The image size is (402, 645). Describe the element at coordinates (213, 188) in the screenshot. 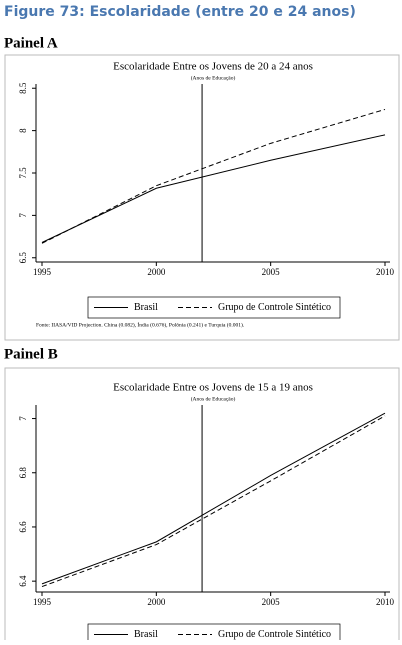

I see `series-line` at that location.